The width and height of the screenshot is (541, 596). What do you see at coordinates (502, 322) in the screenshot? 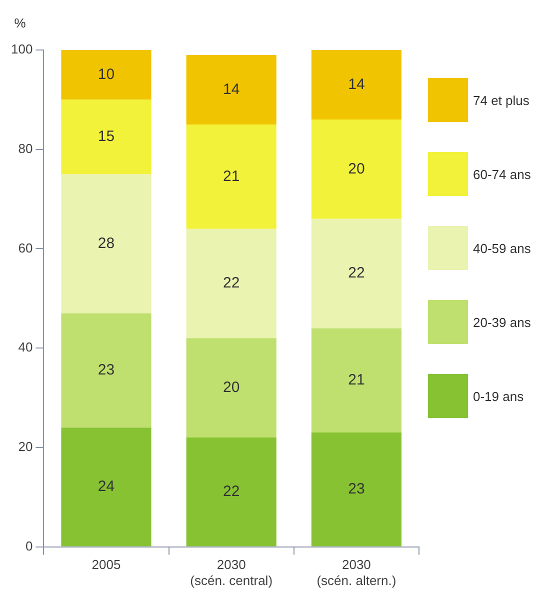
I see `text: 20-39 ans` at bounding box center [502, 322].